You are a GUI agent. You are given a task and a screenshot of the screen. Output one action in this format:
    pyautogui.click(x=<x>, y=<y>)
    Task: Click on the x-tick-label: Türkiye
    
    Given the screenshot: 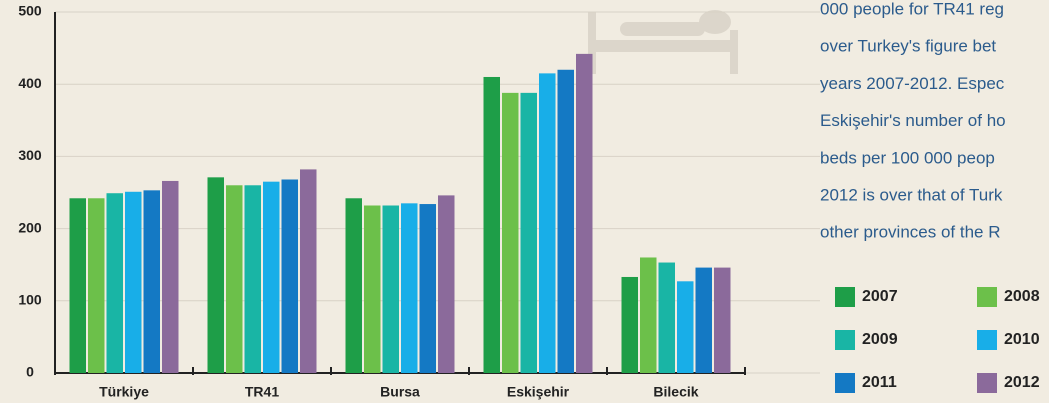 What is the action you would take?
    pyautogui.click(x=124, y=392)
    